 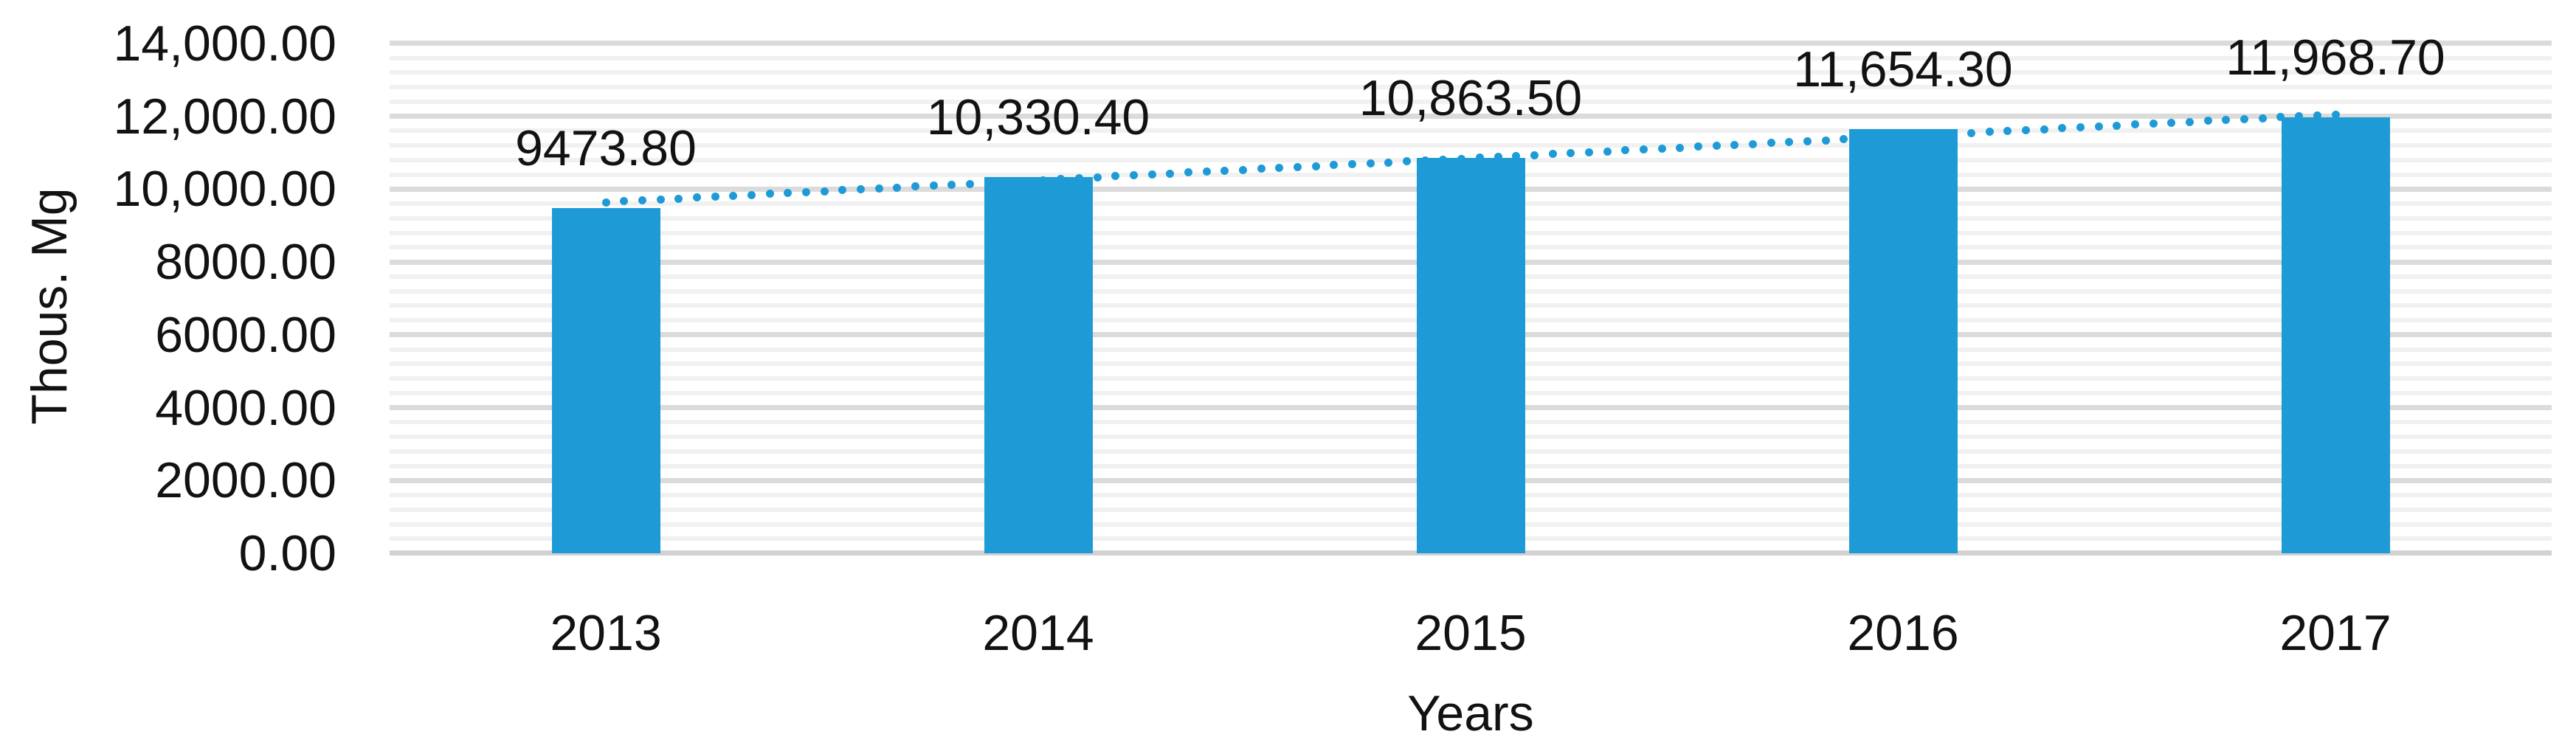 I want to click on y-tick-label: 6000.00, so click(x=246, y=334).